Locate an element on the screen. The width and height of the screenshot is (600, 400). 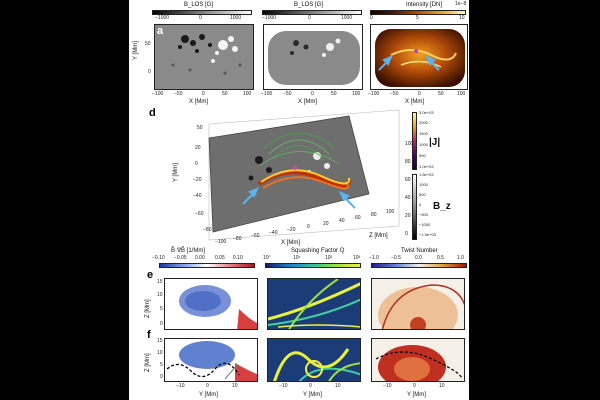
colorbar-col3 is located at coordinates (419, 265).